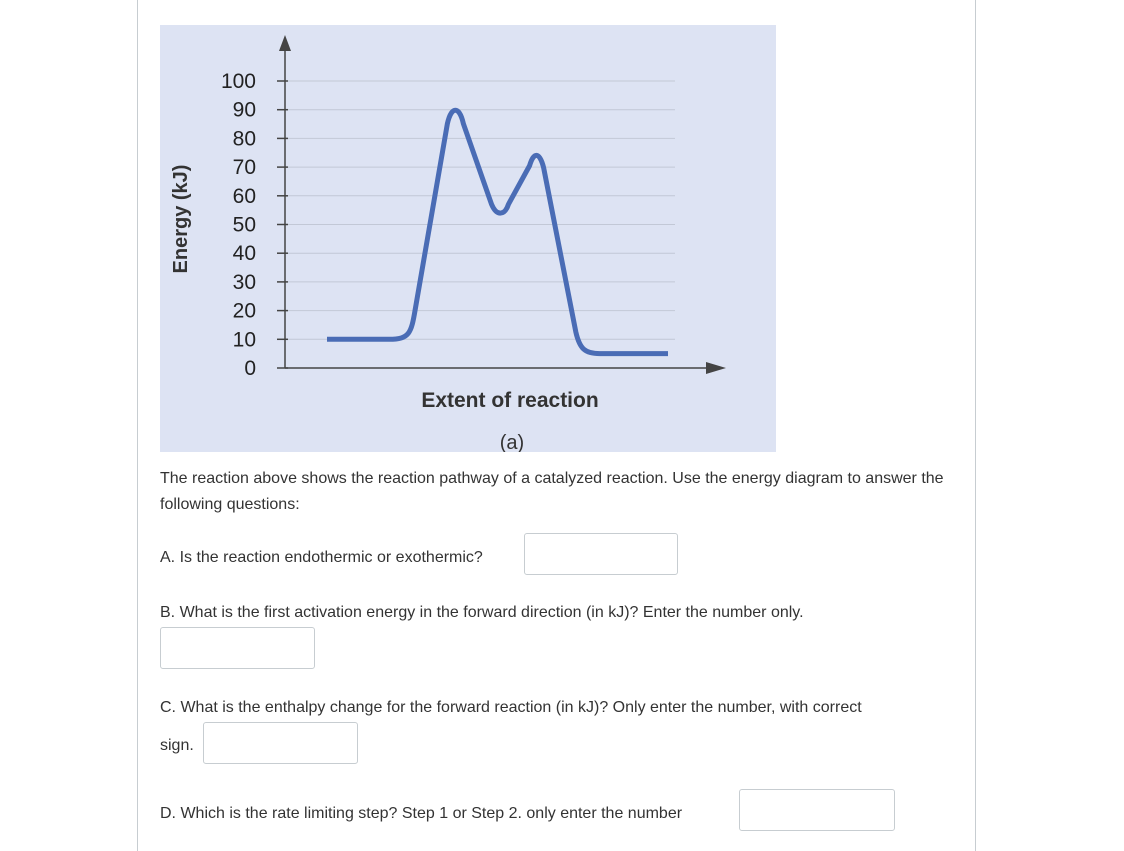  I want to click on y-tick-label: 80, so click(244, 138).